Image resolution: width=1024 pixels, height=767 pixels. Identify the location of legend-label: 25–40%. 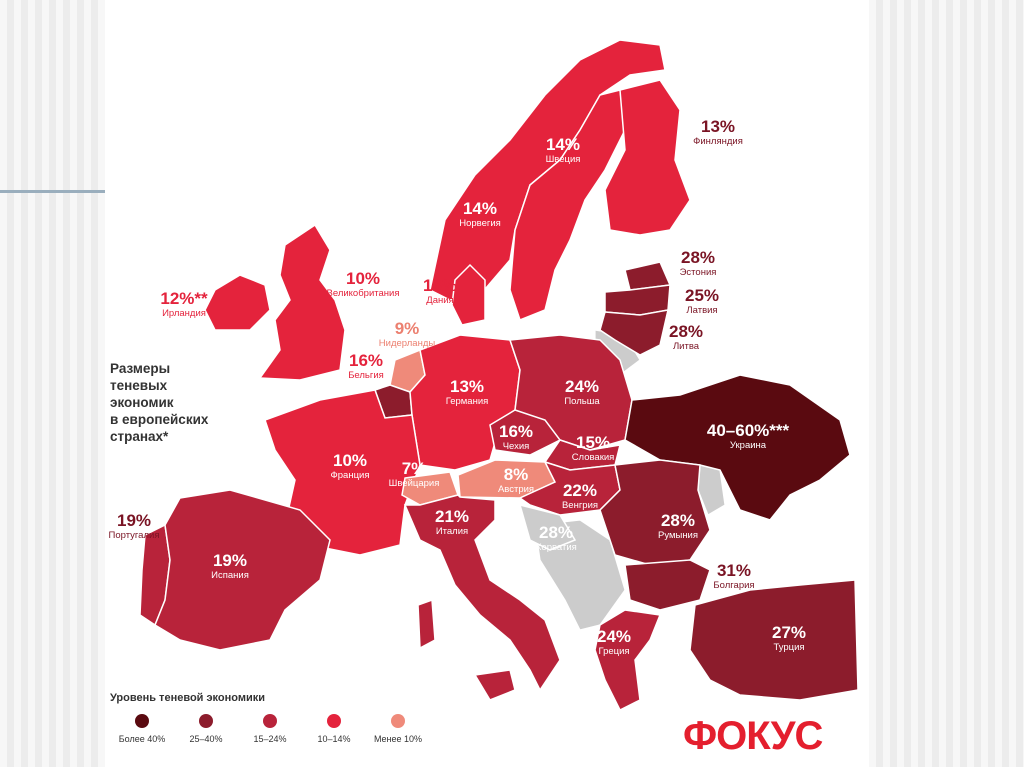
(206, 739).